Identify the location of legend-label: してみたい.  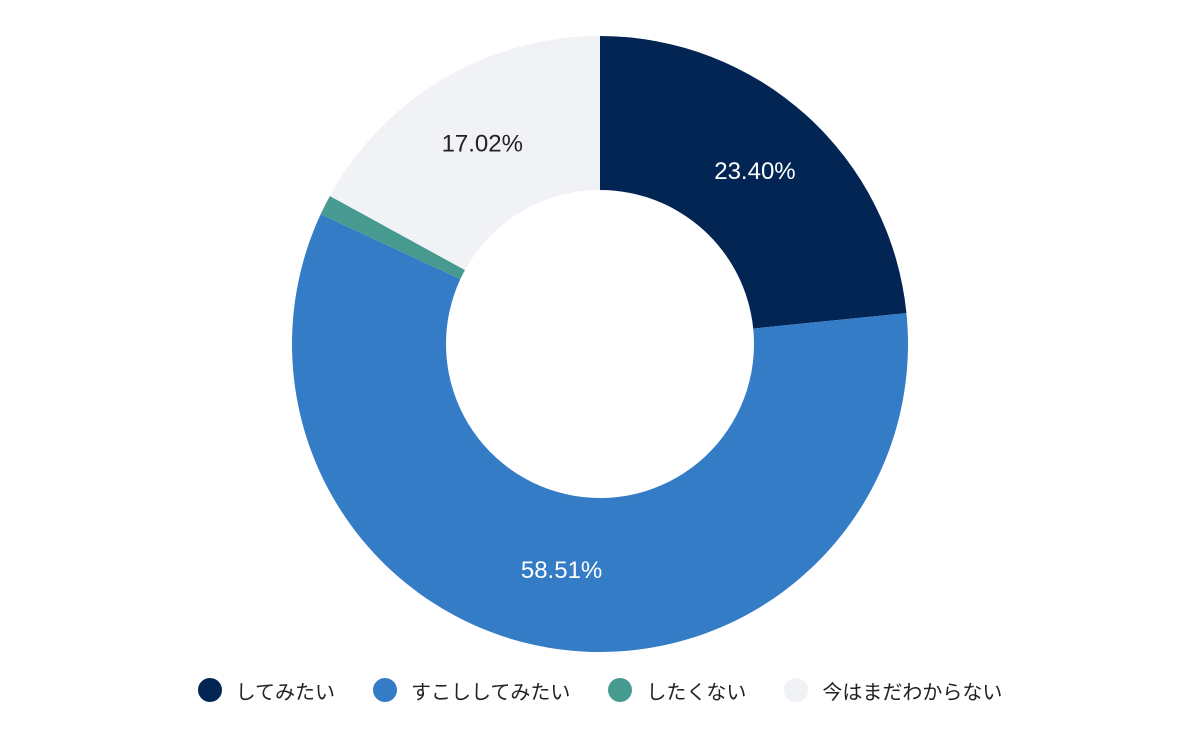
(285, 691).